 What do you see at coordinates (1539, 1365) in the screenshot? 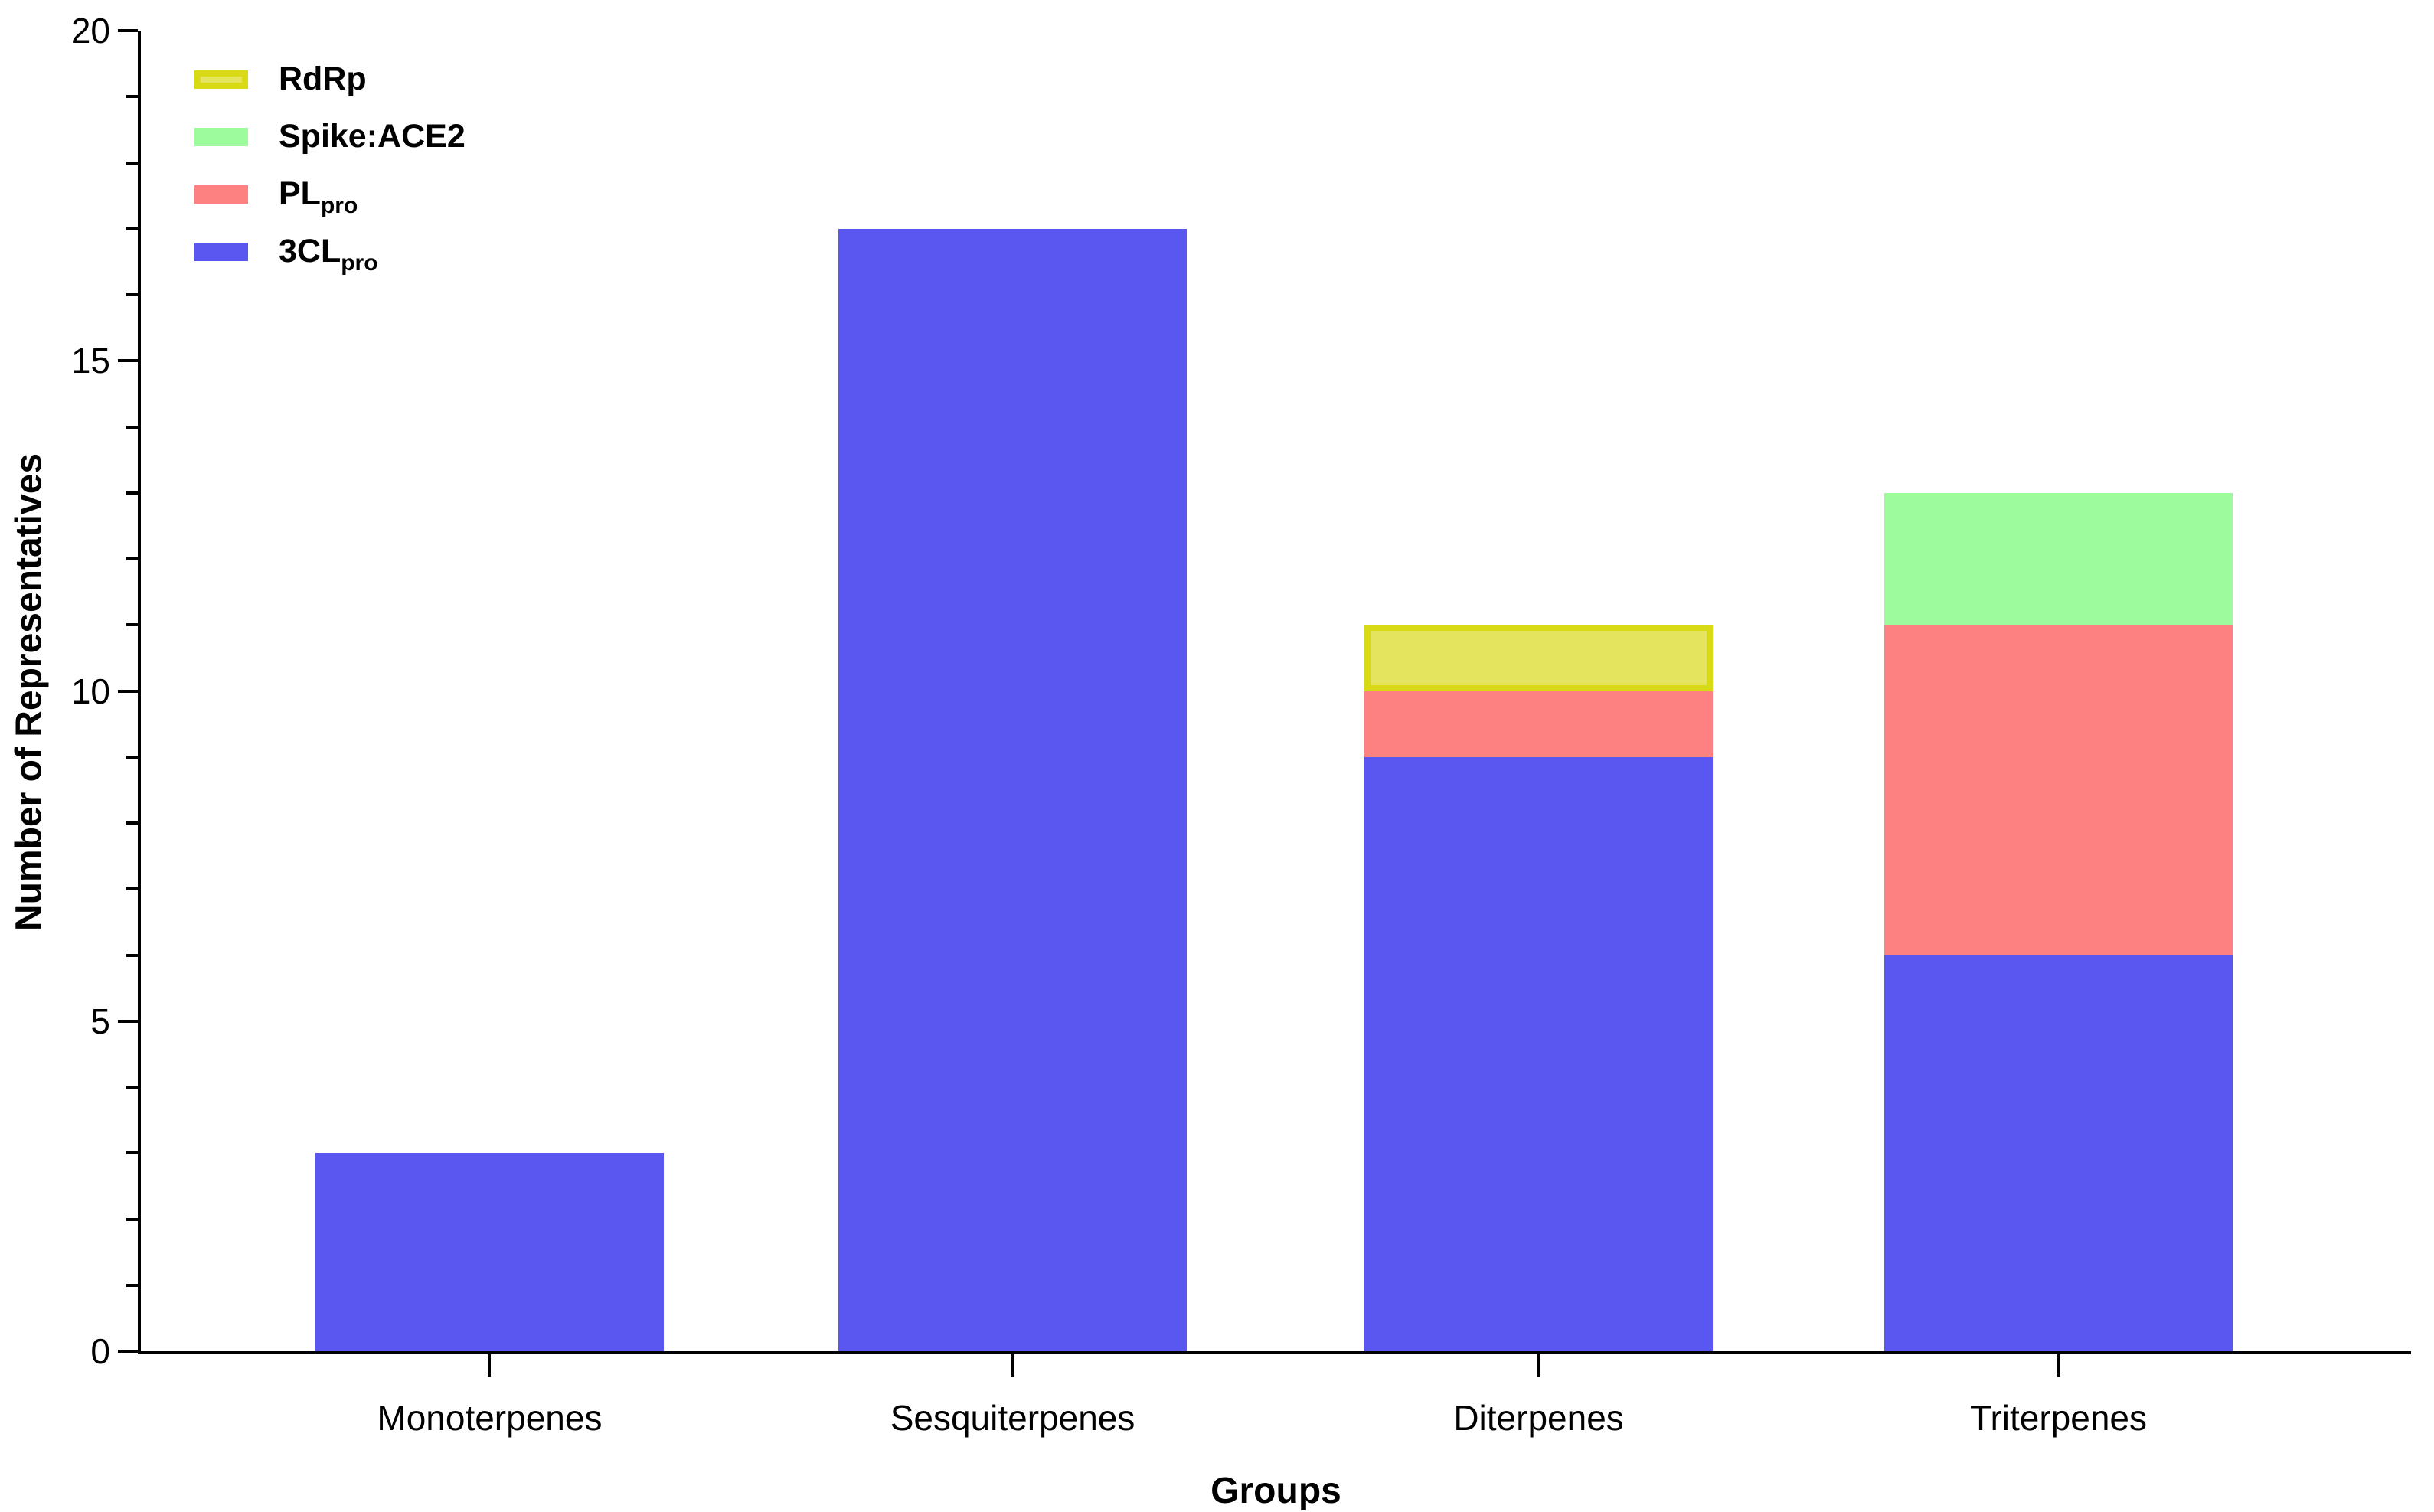
I see `x-tick-diterpenes` at bounding box center [1539, 1365].